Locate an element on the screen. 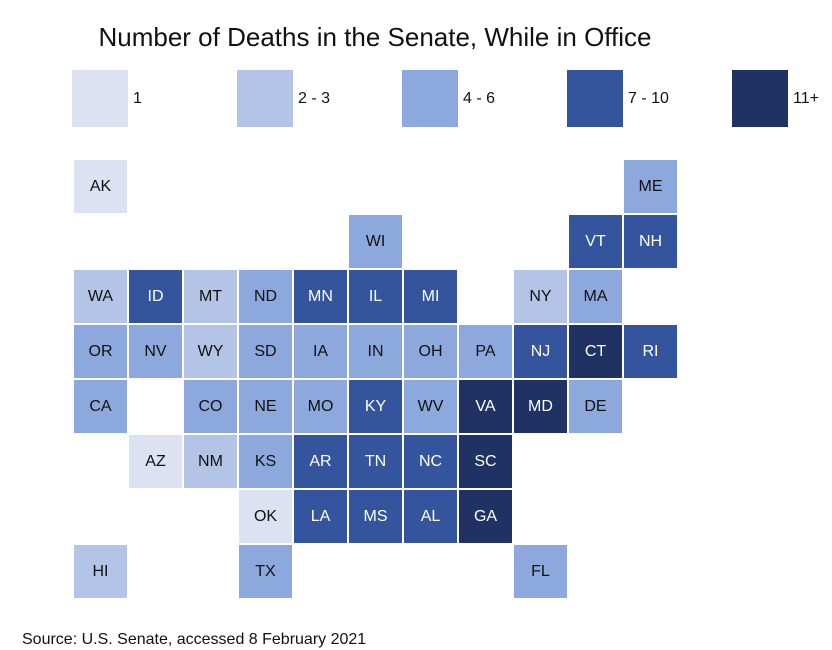  state-tile-wy: WY is located at coordinates (210, 351).